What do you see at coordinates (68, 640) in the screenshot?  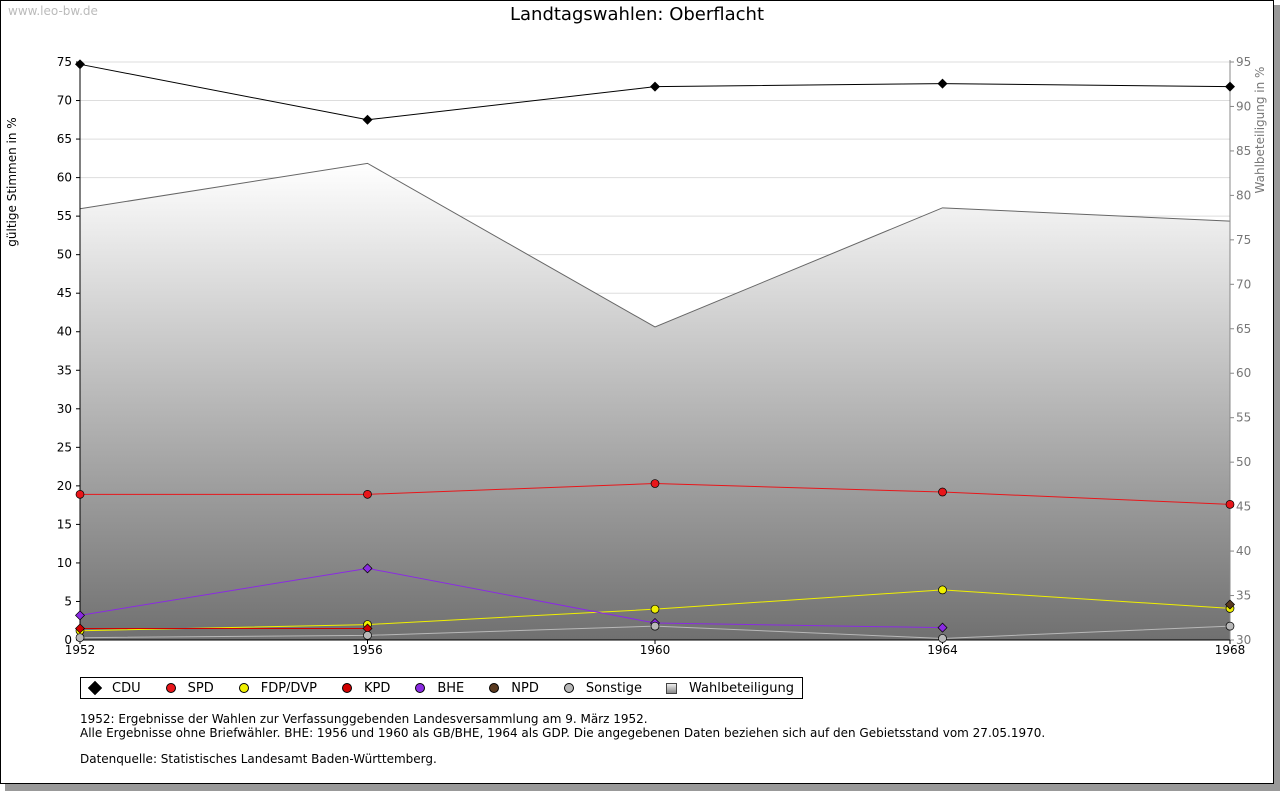 I see `y-tick-label: 0` at bounding box center [68, 640].